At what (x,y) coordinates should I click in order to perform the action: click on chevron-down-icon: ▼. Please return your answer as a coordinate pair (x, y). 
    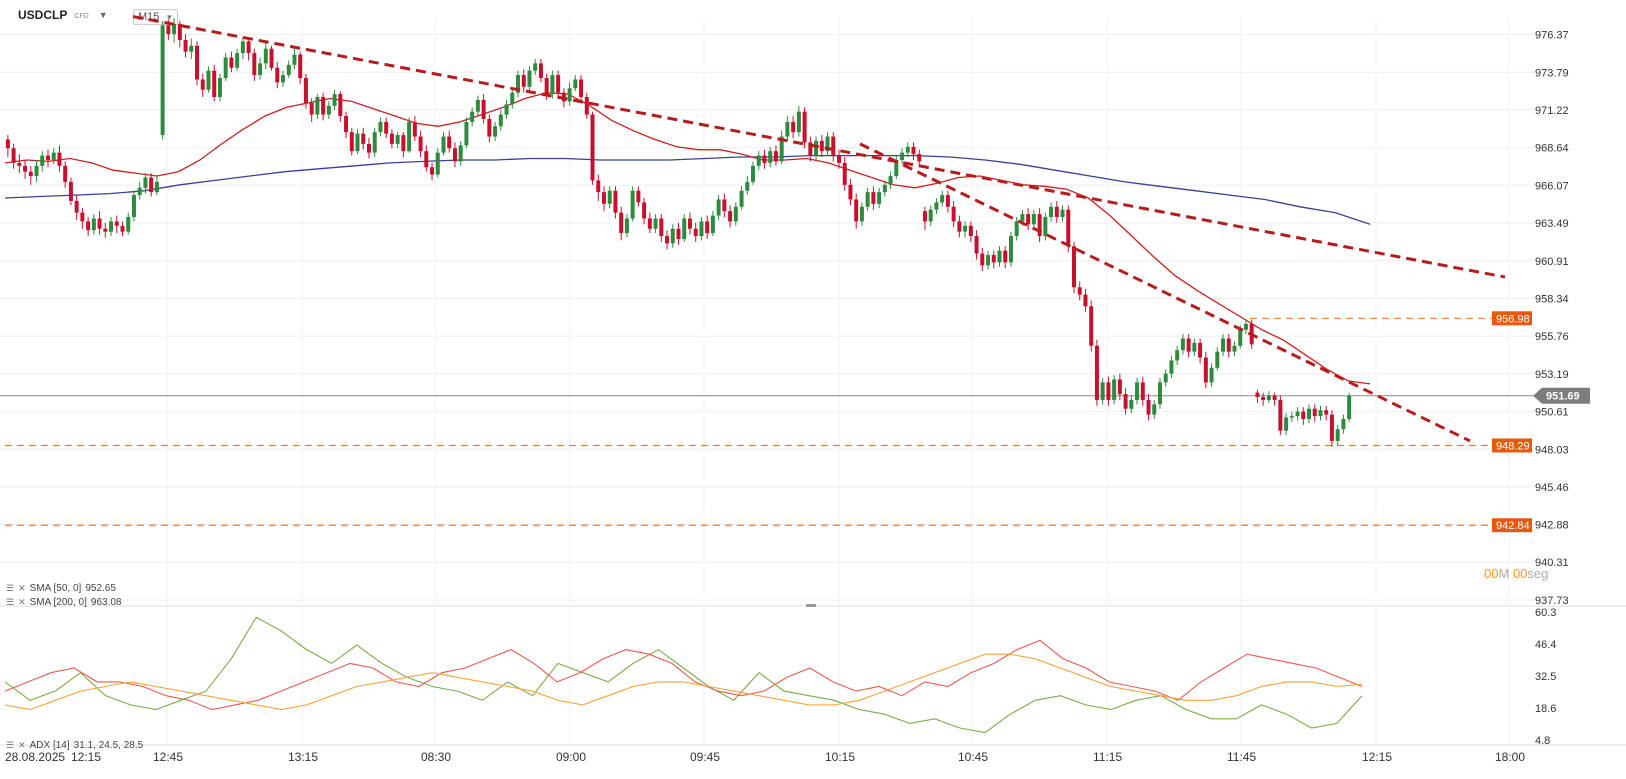
    Looking at the image, I should click on (103, 15).